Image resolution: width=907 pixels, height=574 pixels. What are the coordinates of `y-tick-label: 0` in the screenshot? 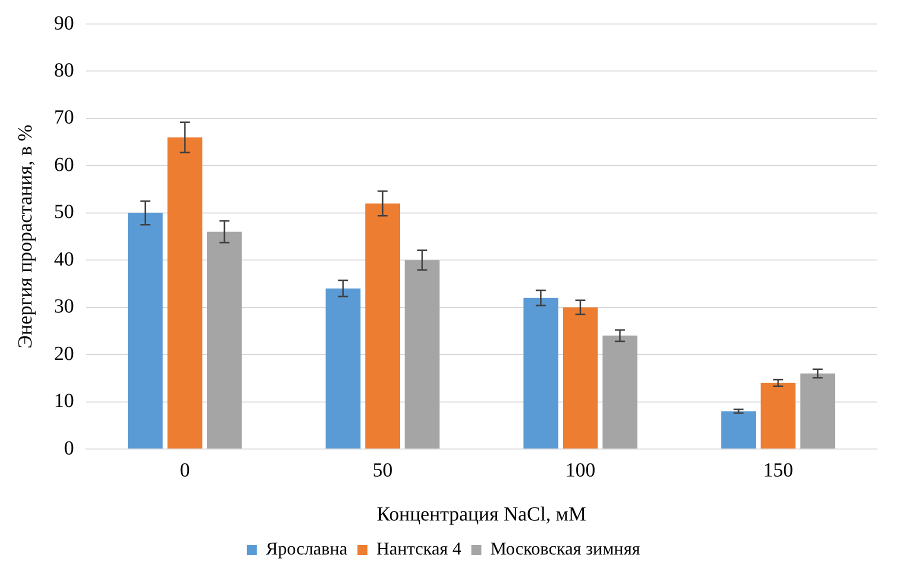 It's located at (69, 448).